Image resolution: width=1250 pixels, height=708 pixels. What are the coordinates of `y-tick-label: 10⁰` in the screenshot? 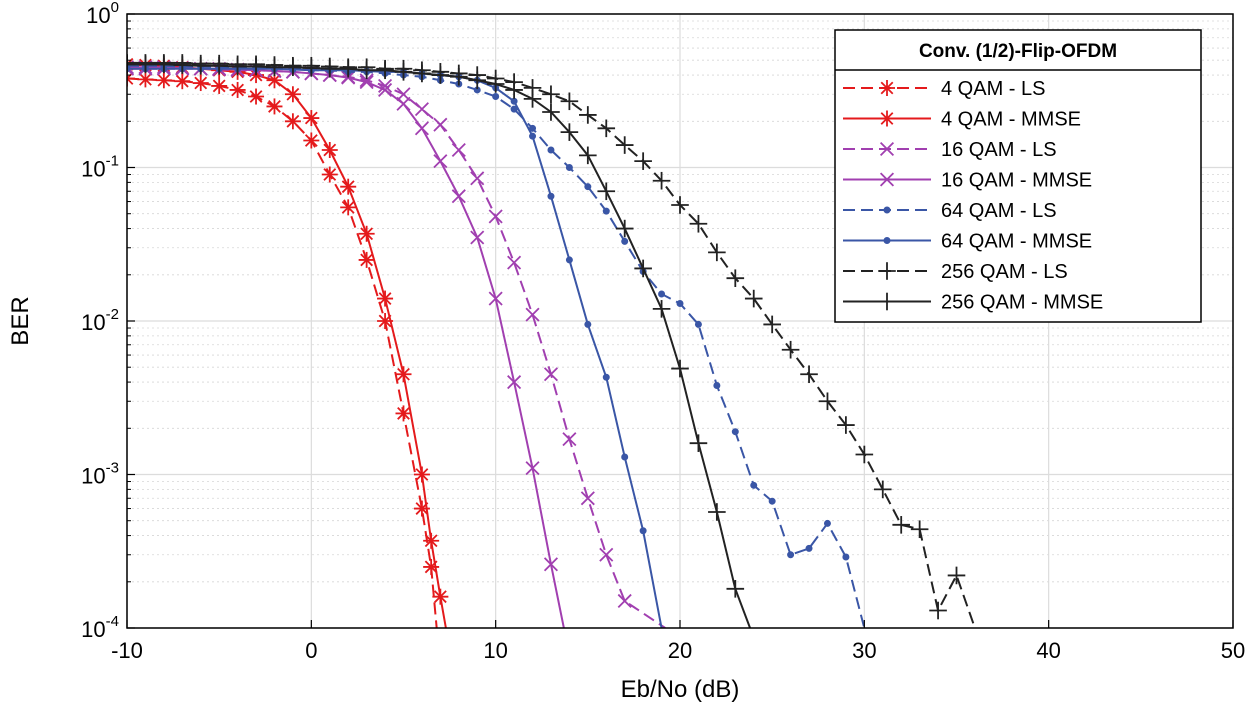 It's located at (102, 14).